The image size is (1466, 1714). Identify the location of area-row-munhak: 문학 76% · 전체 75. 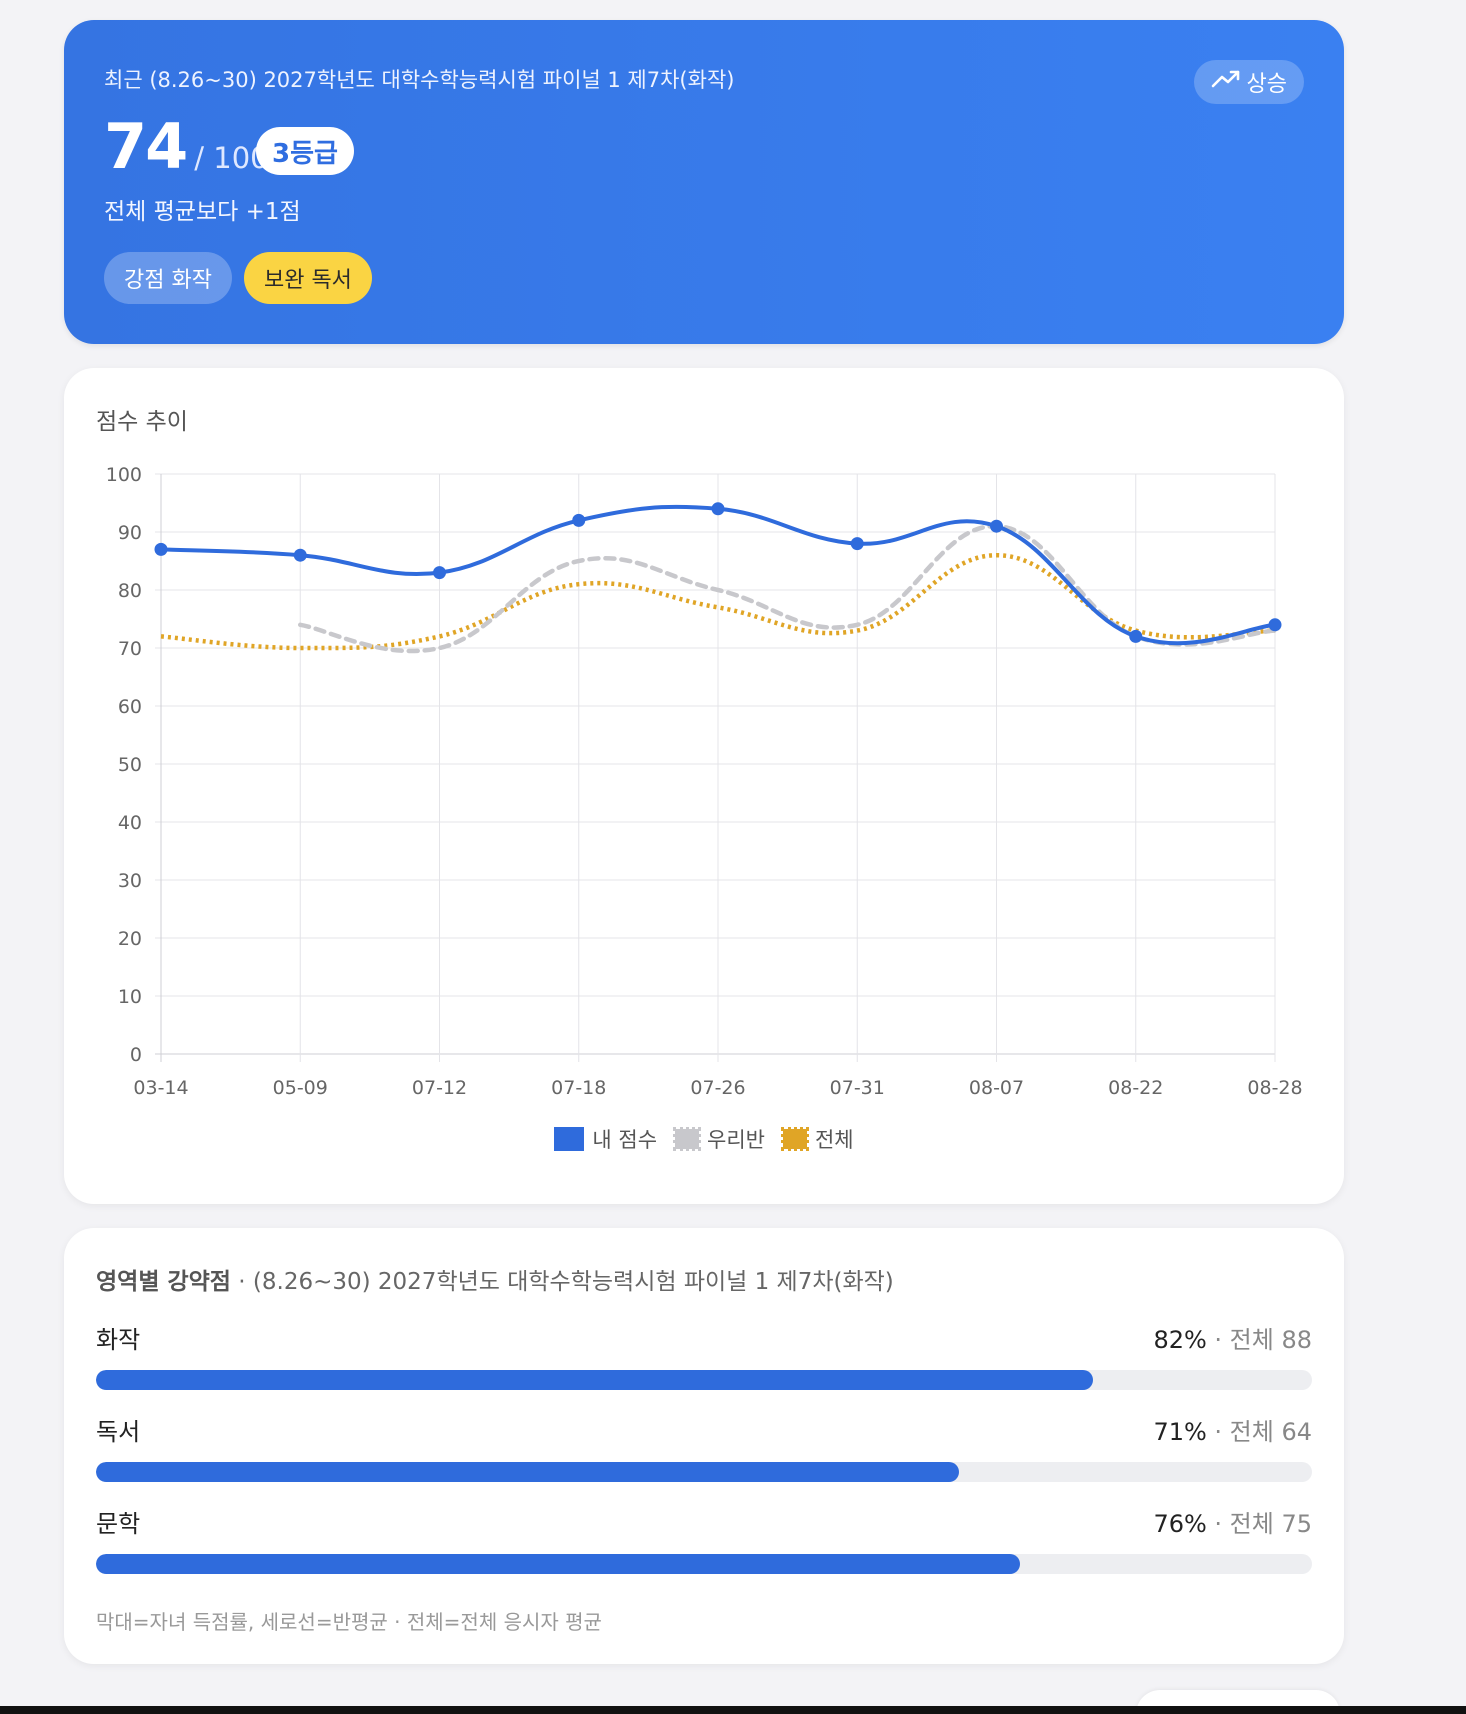
(704, 1539).